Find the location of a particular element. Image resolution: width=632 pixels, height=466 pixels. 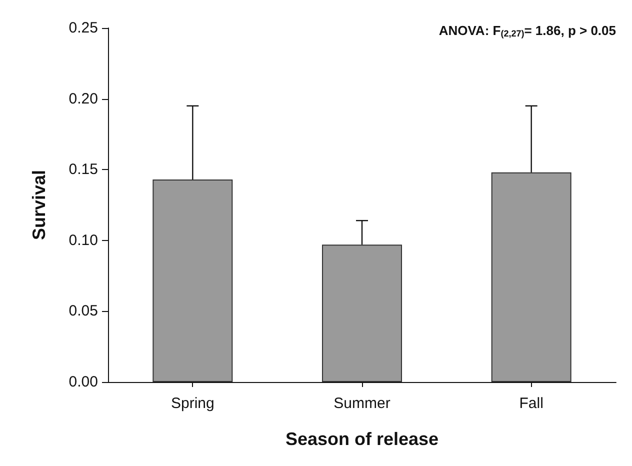

y-tick-label: 0.20 is located at coordinates (83, 99).